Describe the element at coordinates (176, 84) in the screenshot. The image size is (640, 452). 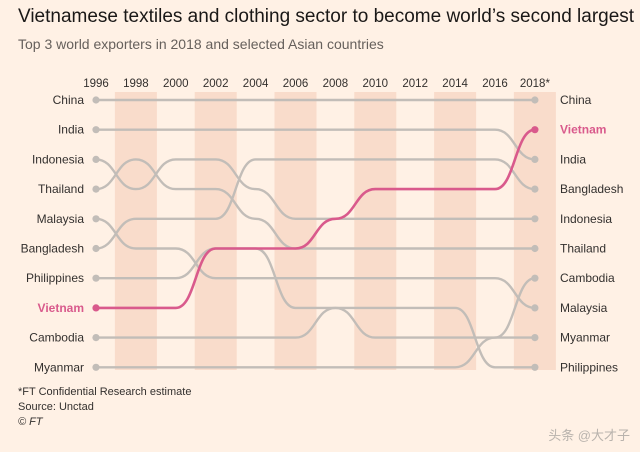
I see `year-label-2000: 2000` at that location.